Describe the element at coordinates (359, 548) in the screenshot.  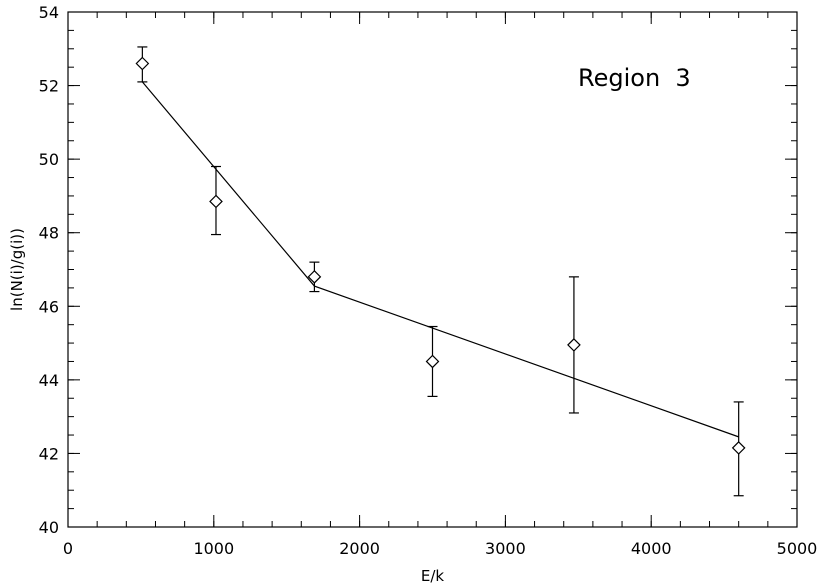
I see `x-tick-label: 2000` at that location.